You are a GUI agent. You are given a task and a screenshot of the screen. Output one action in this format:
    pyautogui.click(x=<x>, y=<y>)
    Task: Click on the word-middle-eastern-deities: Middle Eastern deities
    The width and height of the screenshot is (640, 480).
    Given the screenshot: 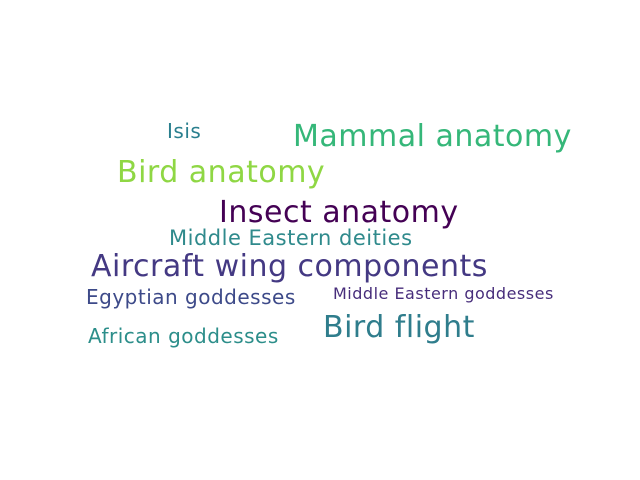 What is the action you would take?
    pyautogui.click(x=291, y=238)
    